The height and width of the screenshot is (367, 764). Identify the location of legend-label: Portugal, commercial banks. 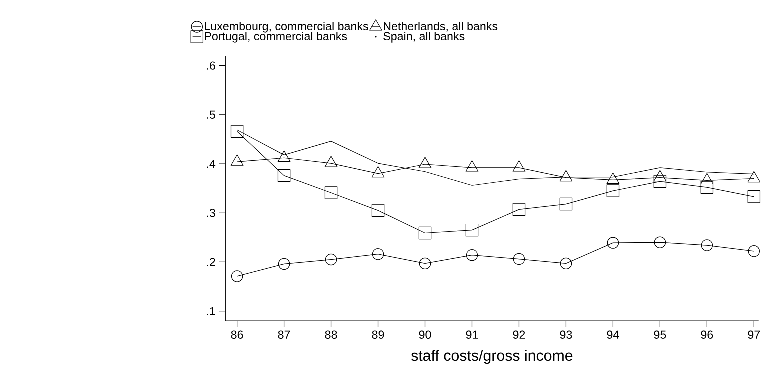
(276, 37).